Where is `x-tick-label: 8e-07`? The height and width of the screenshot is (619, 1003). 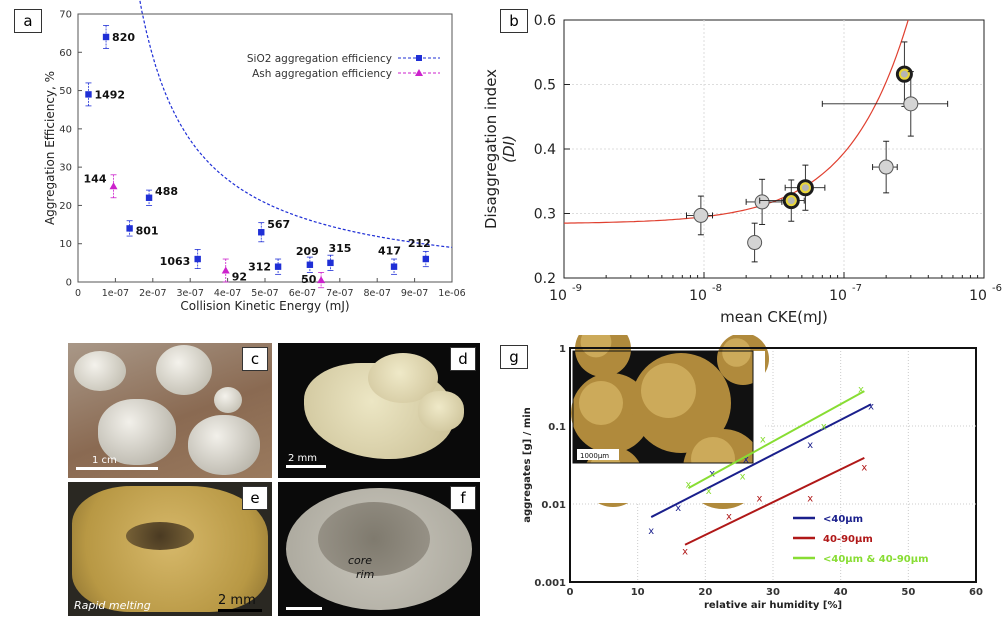 x-tick-label: 8e-07 is located at coordinates (376, 293).